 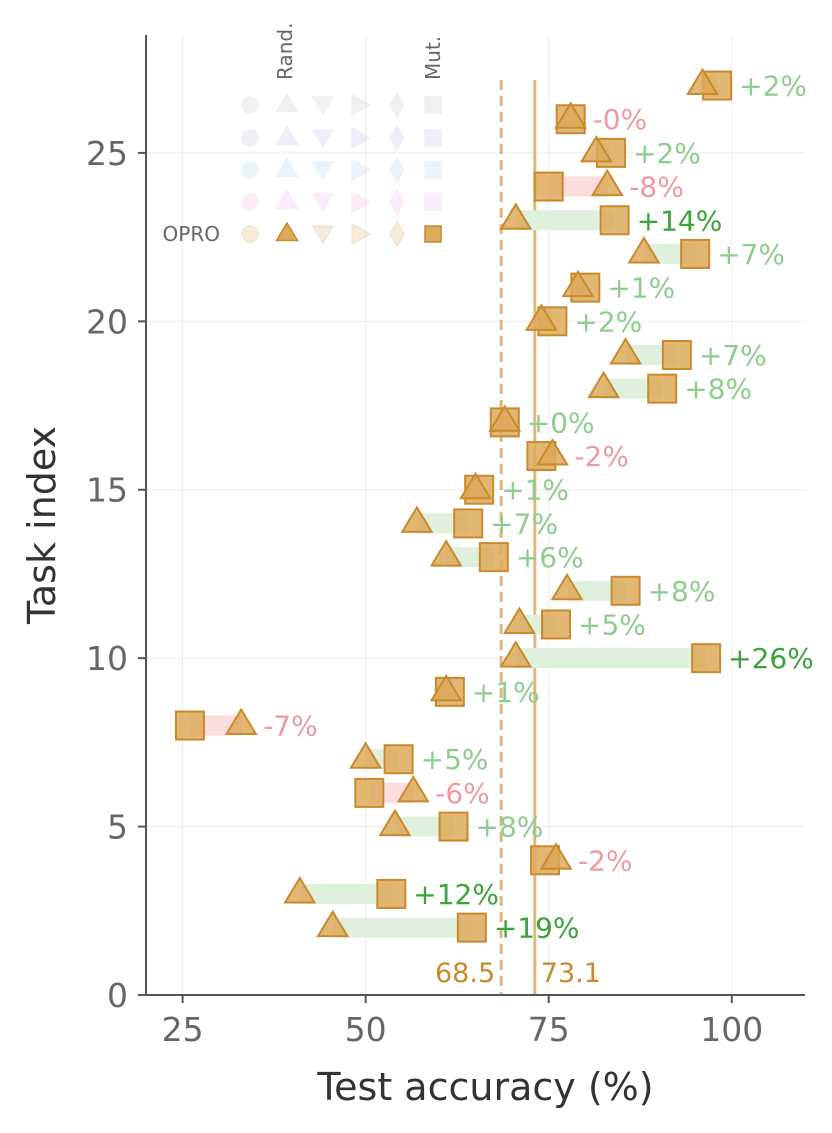 I want to click on y-tick-label: 20, so click(x=107, y=321).